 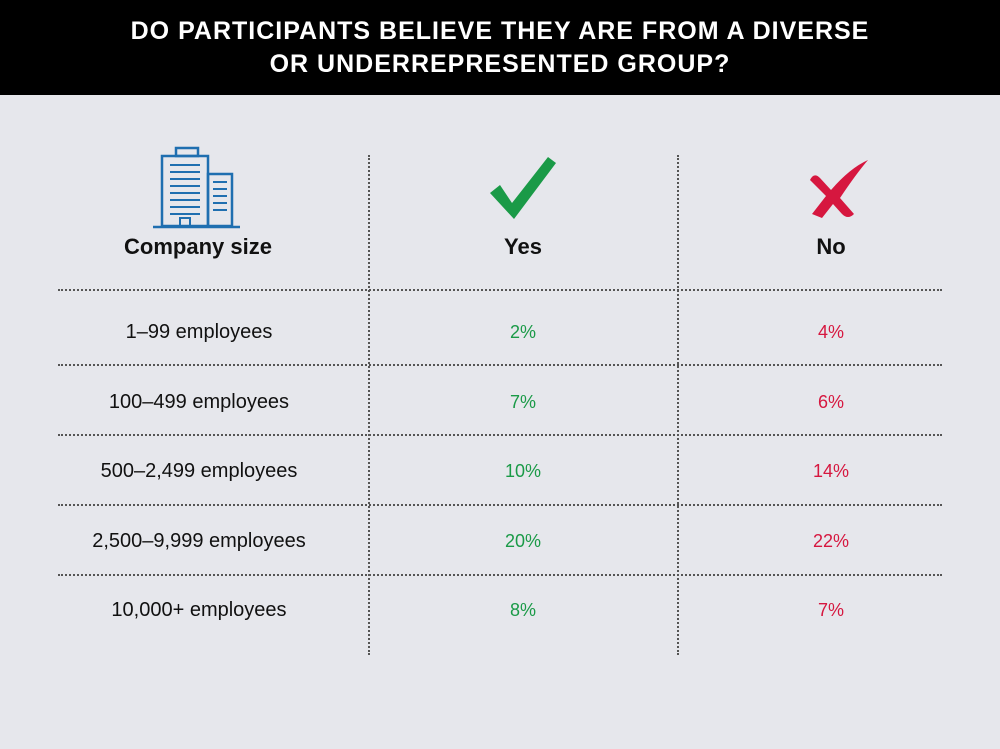 What do you see at coordinates (199, 402) in the screenshot?
I see `row-label: 100–499 employees` at bounding box center [199, 402].